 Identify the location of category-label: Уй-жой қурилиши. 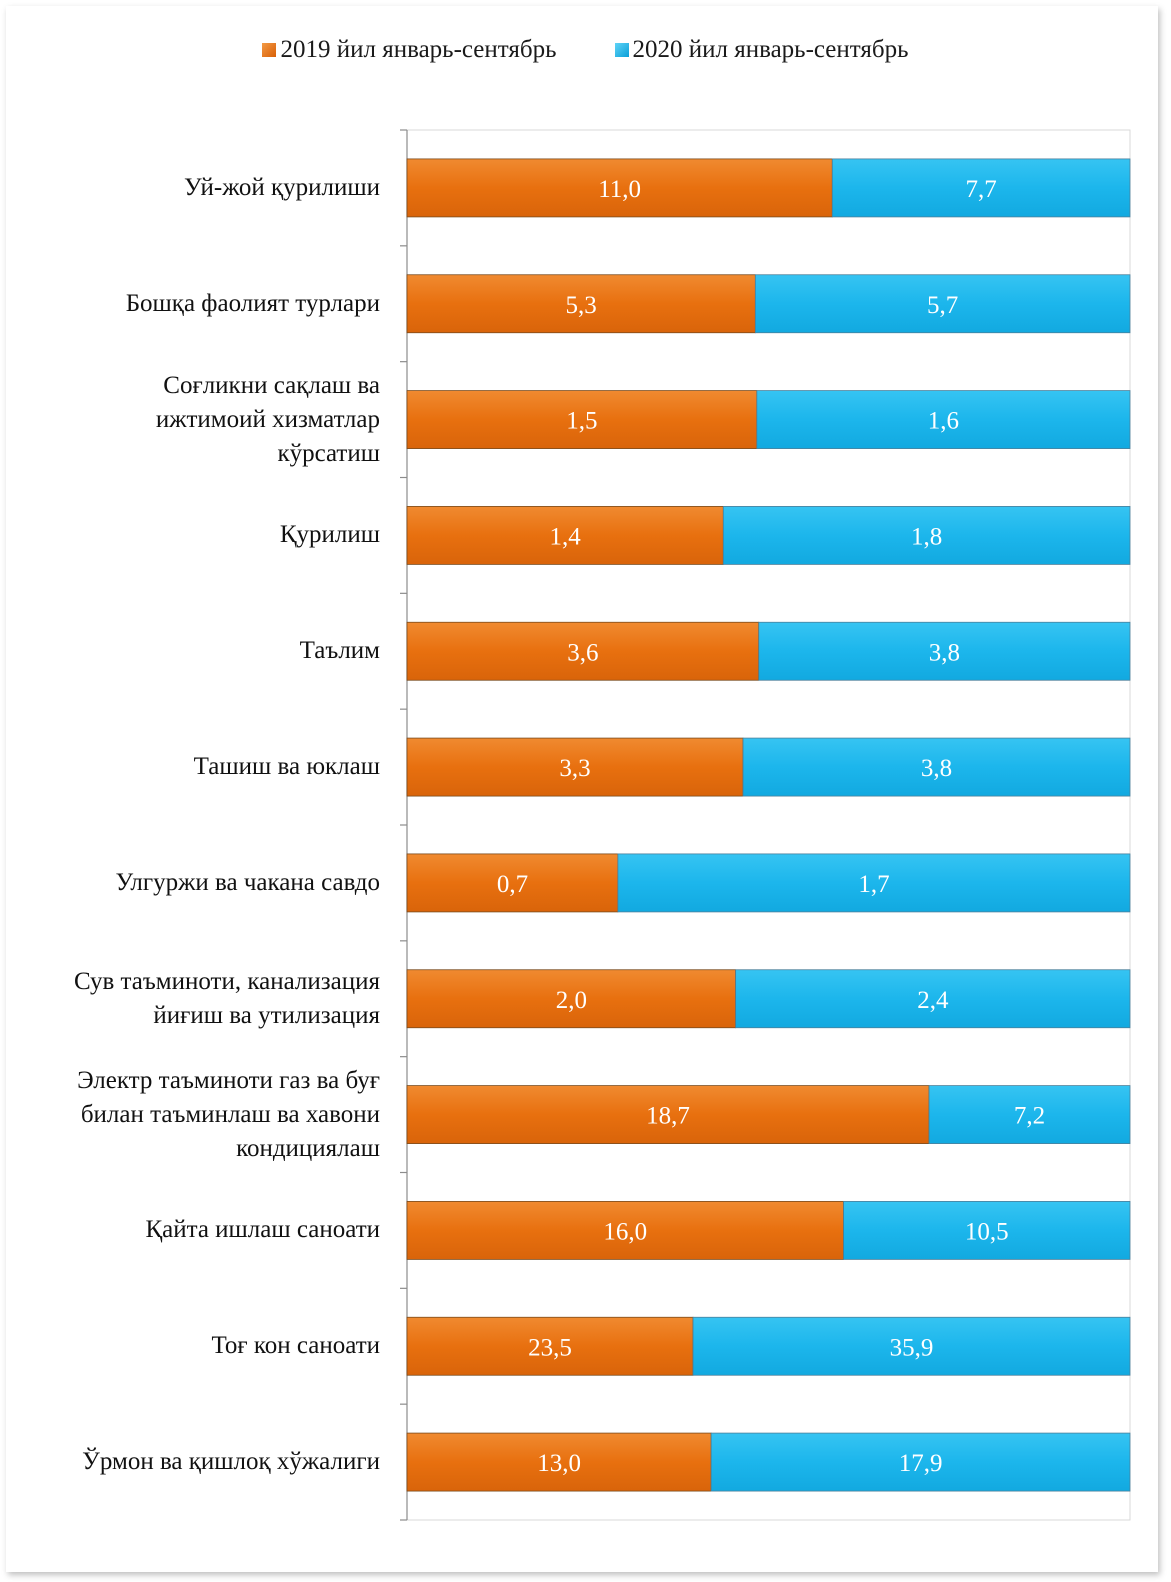
(190, 188).